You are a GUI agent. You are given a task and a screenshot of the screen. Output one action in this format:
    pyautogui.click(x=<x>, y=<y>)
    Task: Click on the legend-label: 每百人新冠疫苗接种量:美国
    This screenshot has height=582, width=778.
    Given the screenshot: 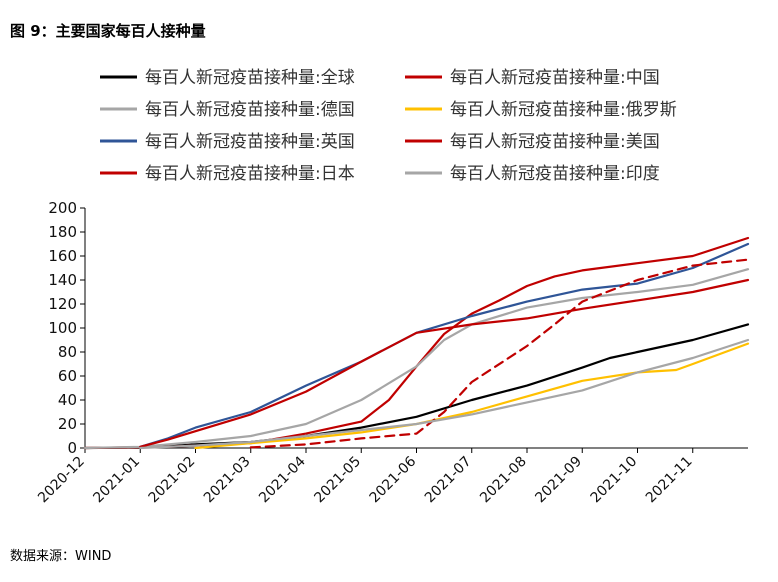 What is the action you would take?
    pyautogui.click(x=555, y=142)
    